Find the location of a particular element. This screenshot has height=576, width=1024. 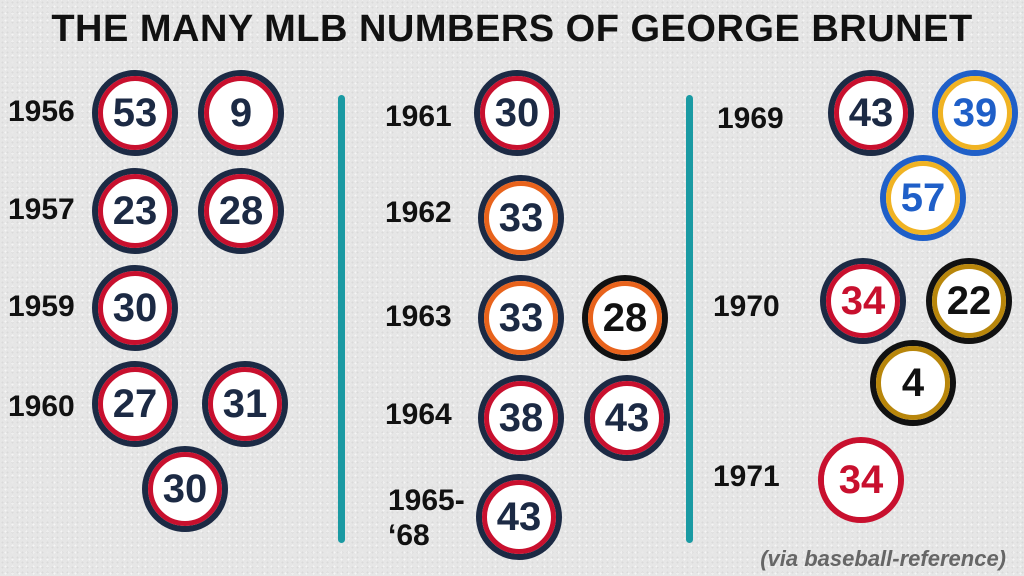

jersey-badge-1960-27: 27 is located at coordinates (135, 404).